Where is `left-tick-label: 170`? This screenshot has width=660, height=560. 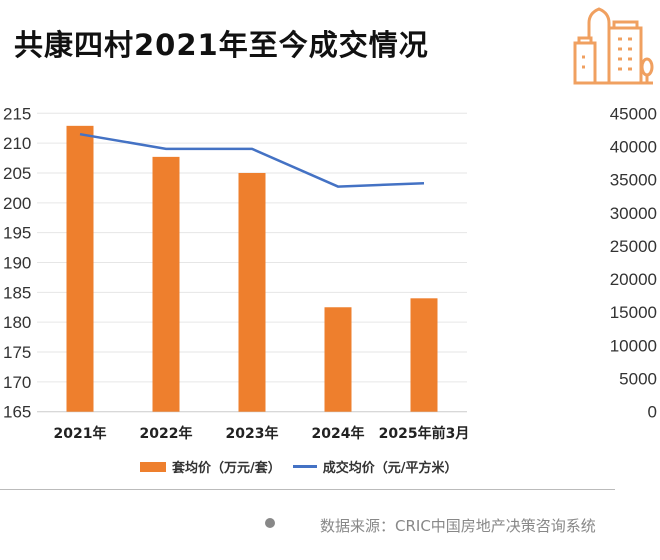
left-tick-label: 170 is located at coordinates (17, 382).